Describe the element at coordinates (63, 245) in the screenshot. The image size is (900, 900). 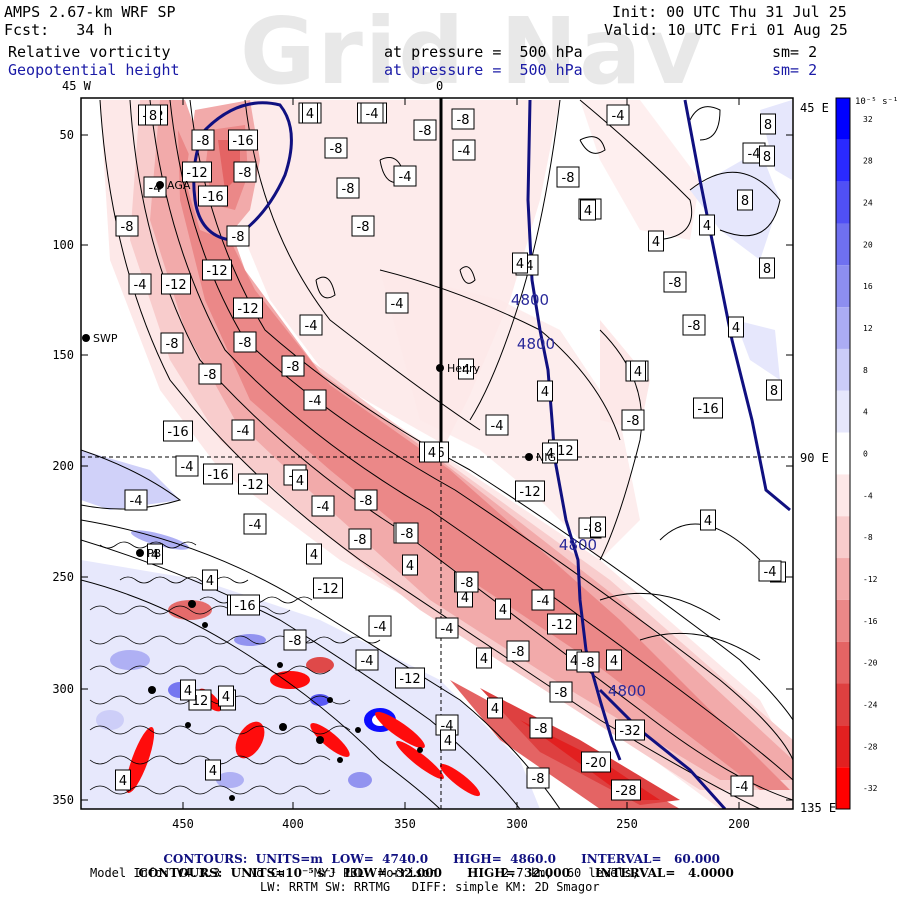
I see `y-tick-label: 100` at that location.